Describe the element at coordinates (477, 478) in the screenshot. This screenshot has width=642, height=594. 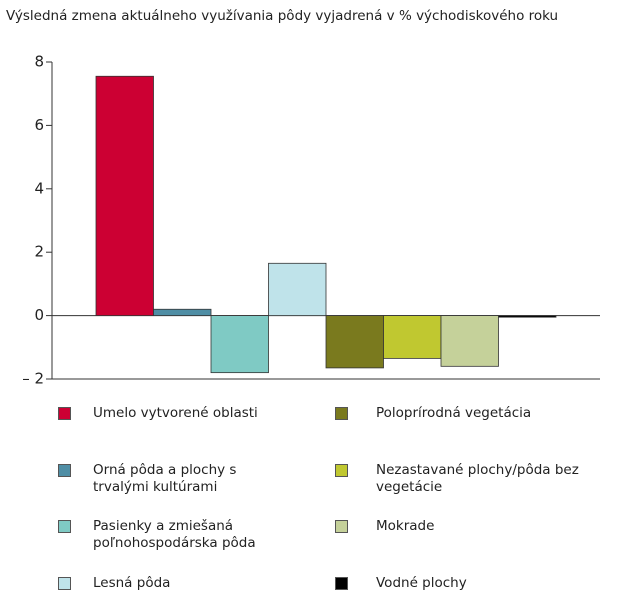
I see `legend-label: Nezastavané plochy/pôda bez vegetácie` at that location.